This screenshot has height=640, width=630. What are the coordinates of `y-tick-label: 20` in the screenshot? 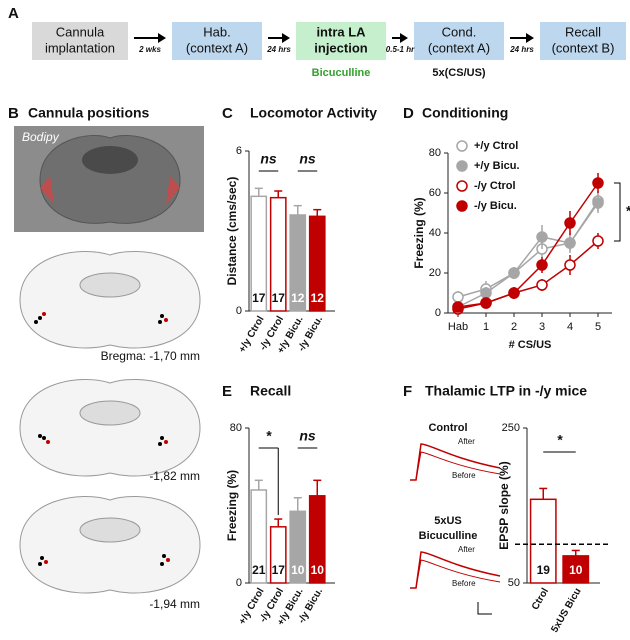 It's located at (435, 273).